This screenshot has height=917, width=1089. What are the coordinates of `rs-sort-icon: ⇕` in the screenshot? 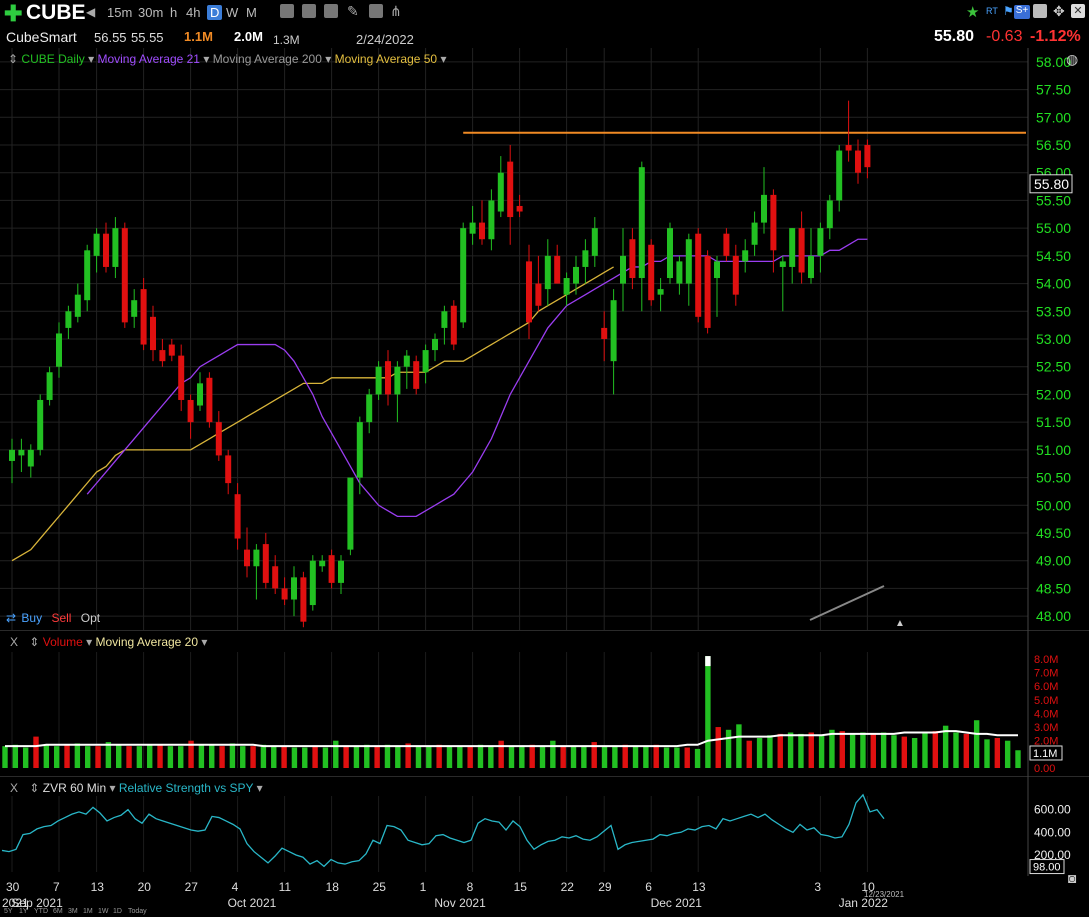 It's located at (34, 788).